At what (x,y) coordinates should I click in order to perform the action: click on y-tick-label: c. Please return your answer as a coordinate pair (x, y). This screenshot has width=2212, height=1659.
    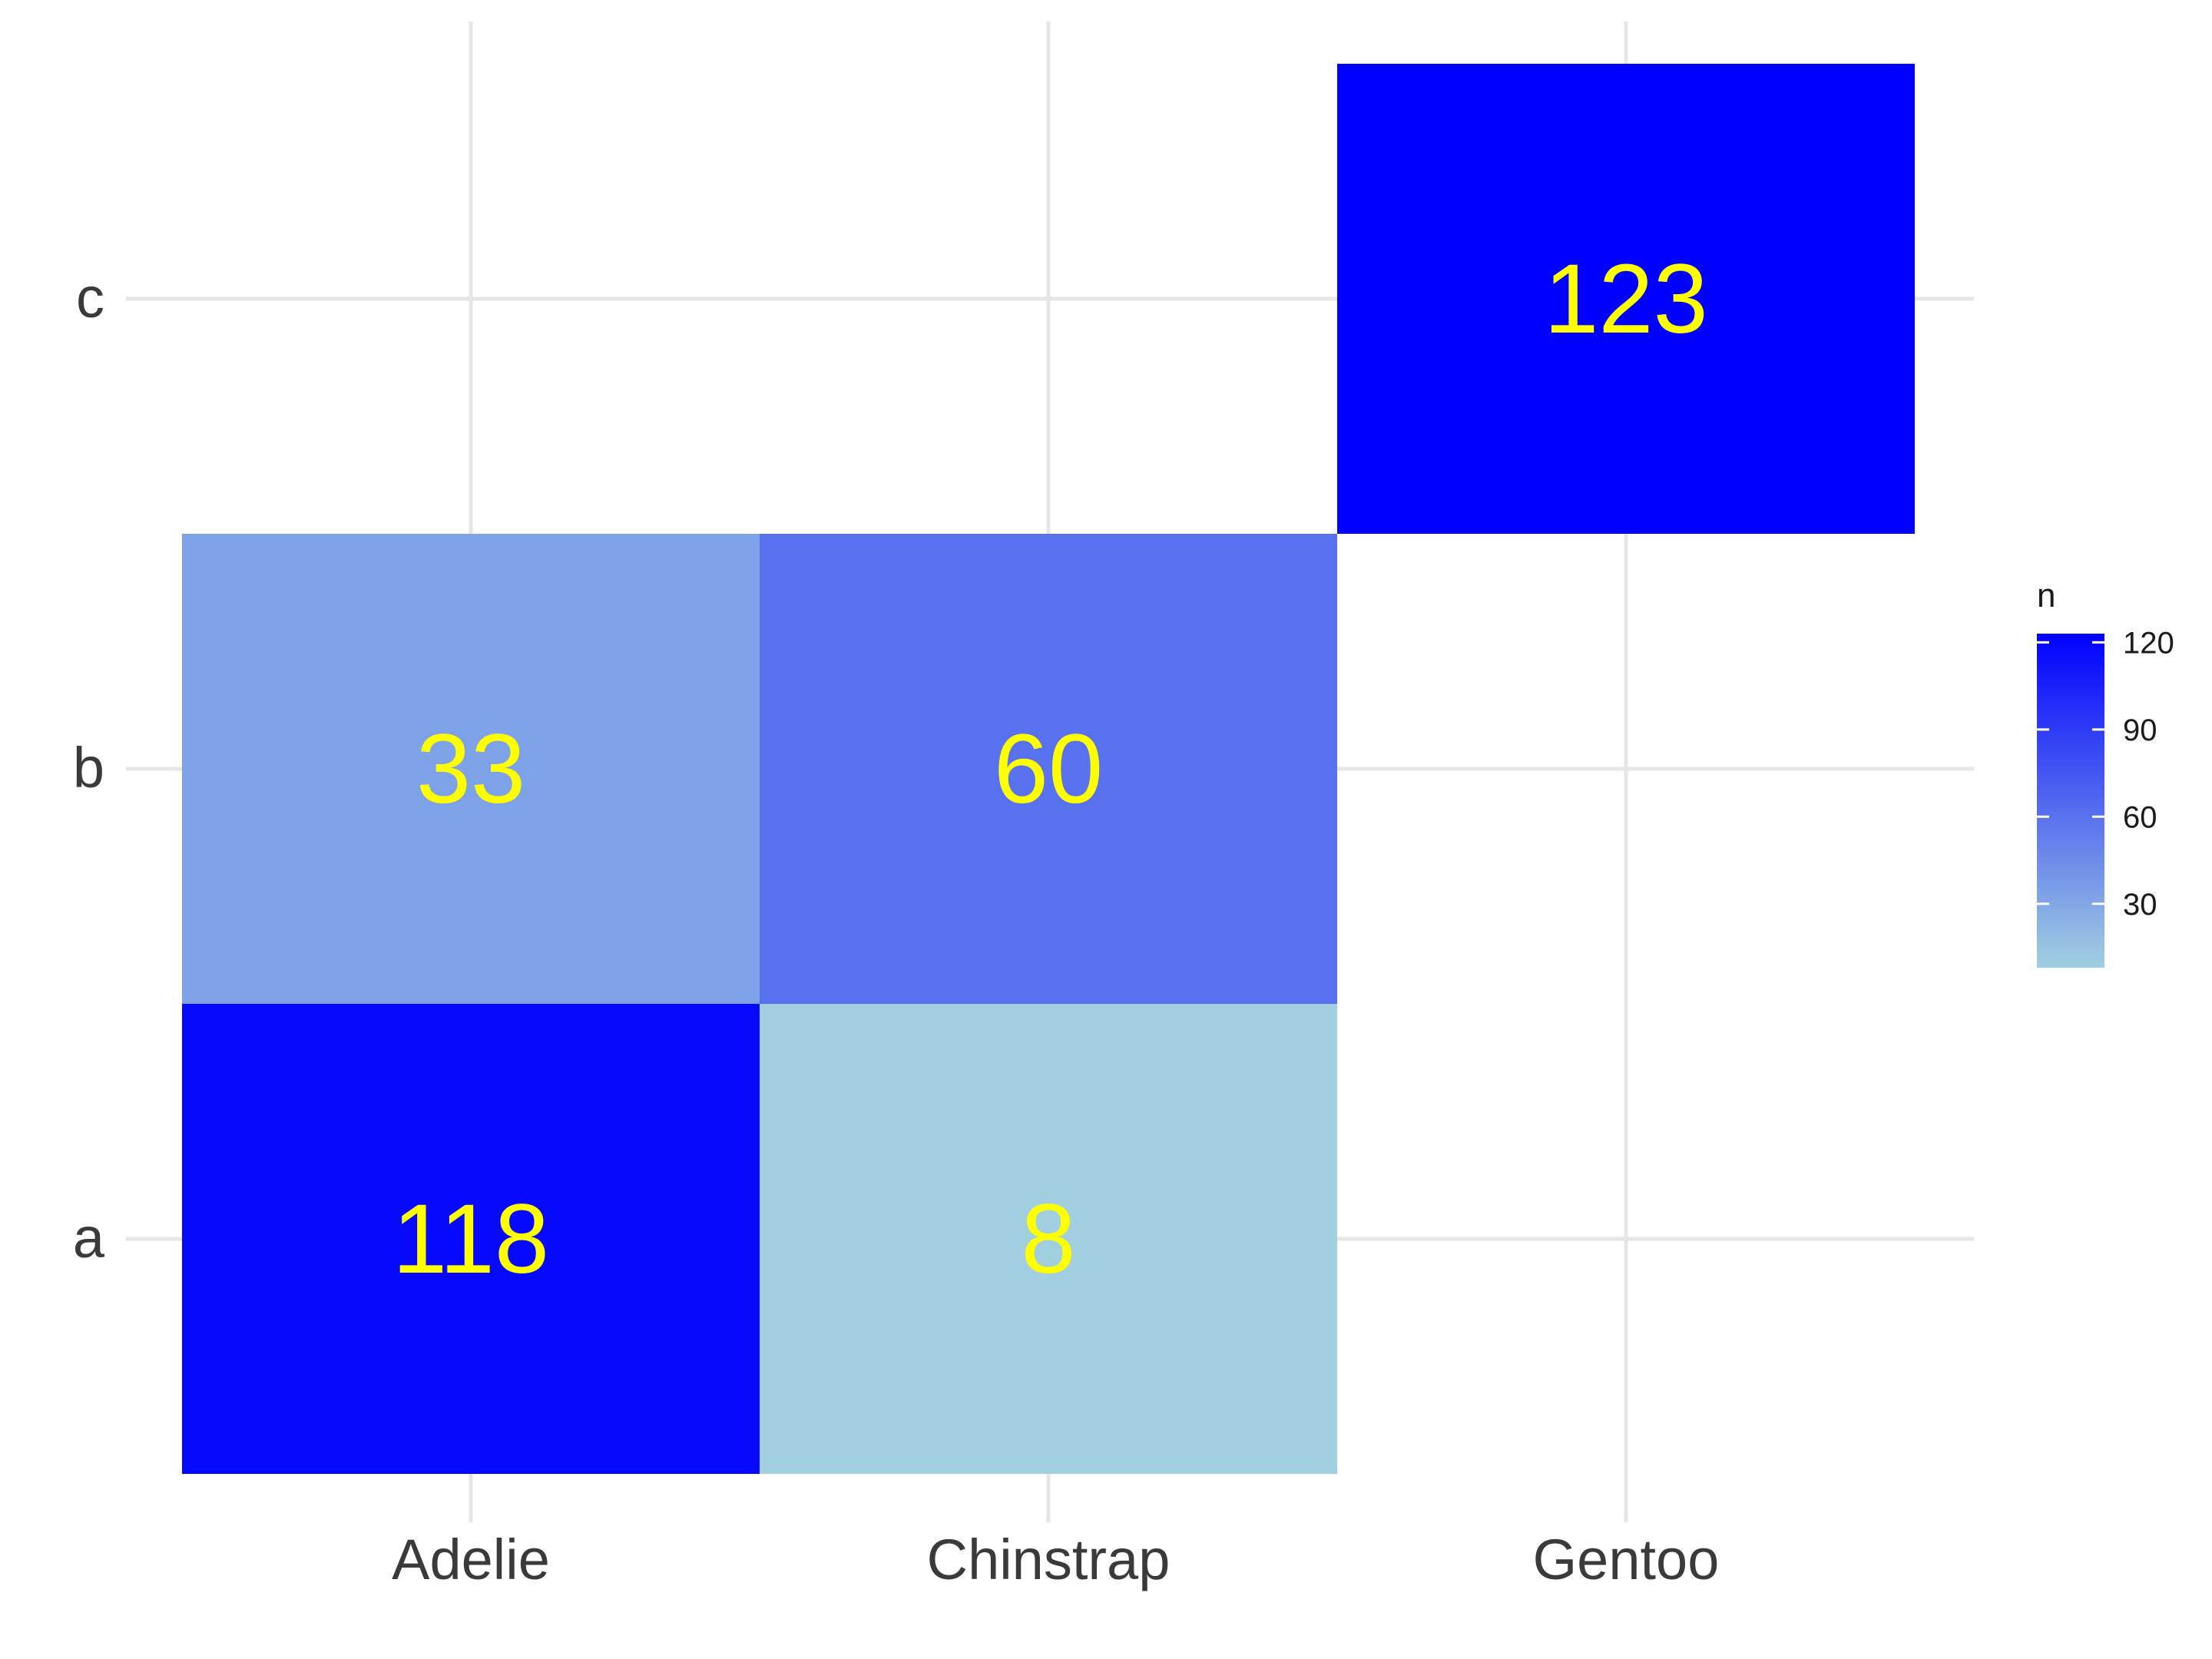
    Looking at the image, I should click on (90, 297).